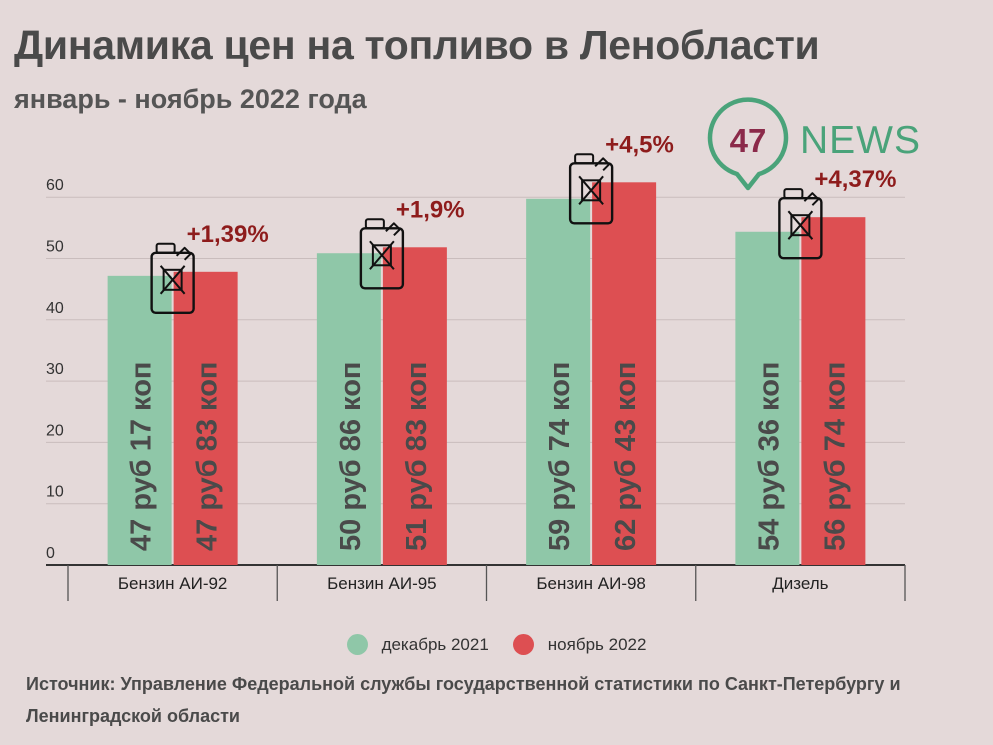 The width and height of the screenshot is (993, 745). What do you see at coordinates (835, 456) in the screenshot?
I see `bar-value-label: 56 руб 74 коп` at bounding box center [835, 456].